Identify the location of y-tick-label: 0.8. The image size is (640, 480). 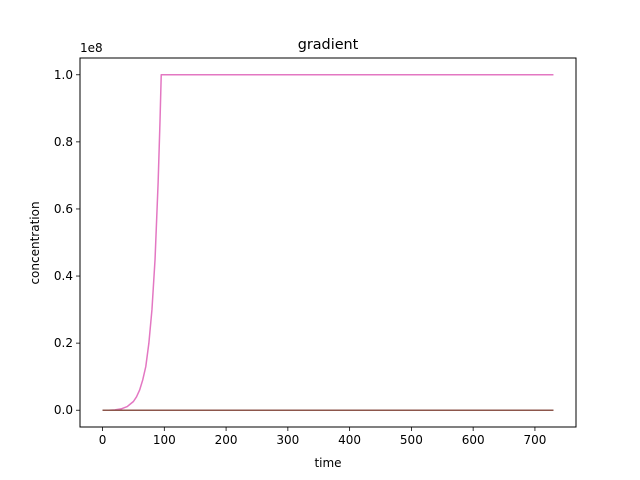
(63, 142).